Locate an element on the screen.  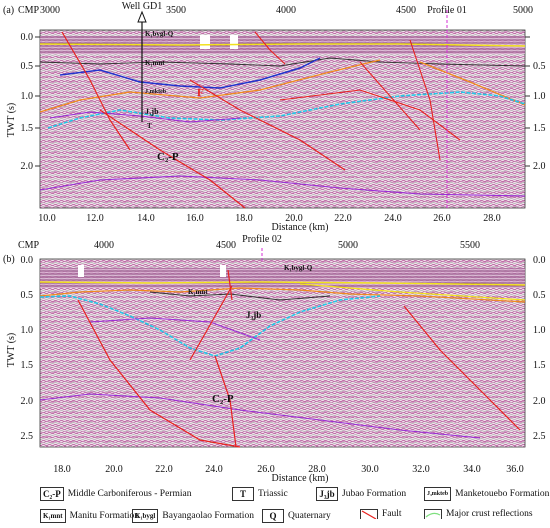
legend-item: K₁mnt Manitu Formation is located at coordinates (89, 516).